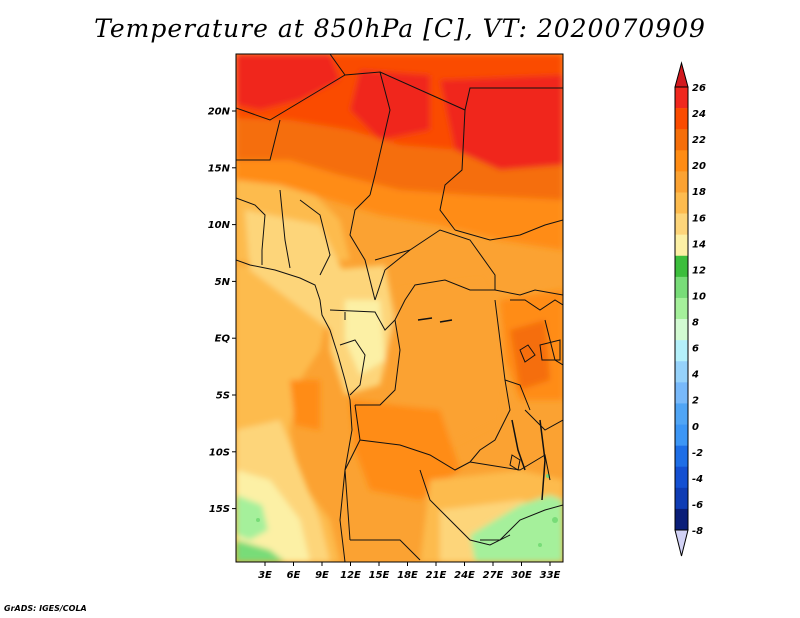  What do you see at coordinates (699, 88) in the screenshot?
I see `colorbar-label: 26` at bounding box center [699, 88].